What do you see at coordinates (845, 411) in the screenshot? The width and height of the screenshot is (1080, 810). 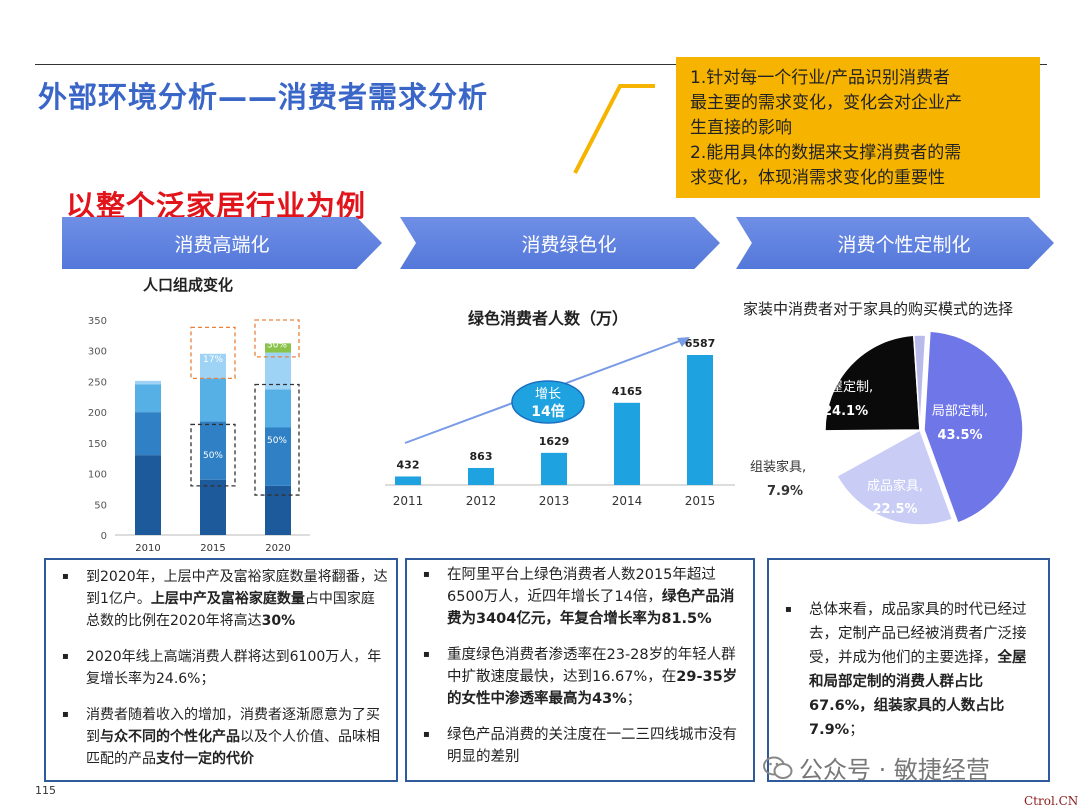 I see `pie-value: 24.1%` at bounding box center [845, 411].